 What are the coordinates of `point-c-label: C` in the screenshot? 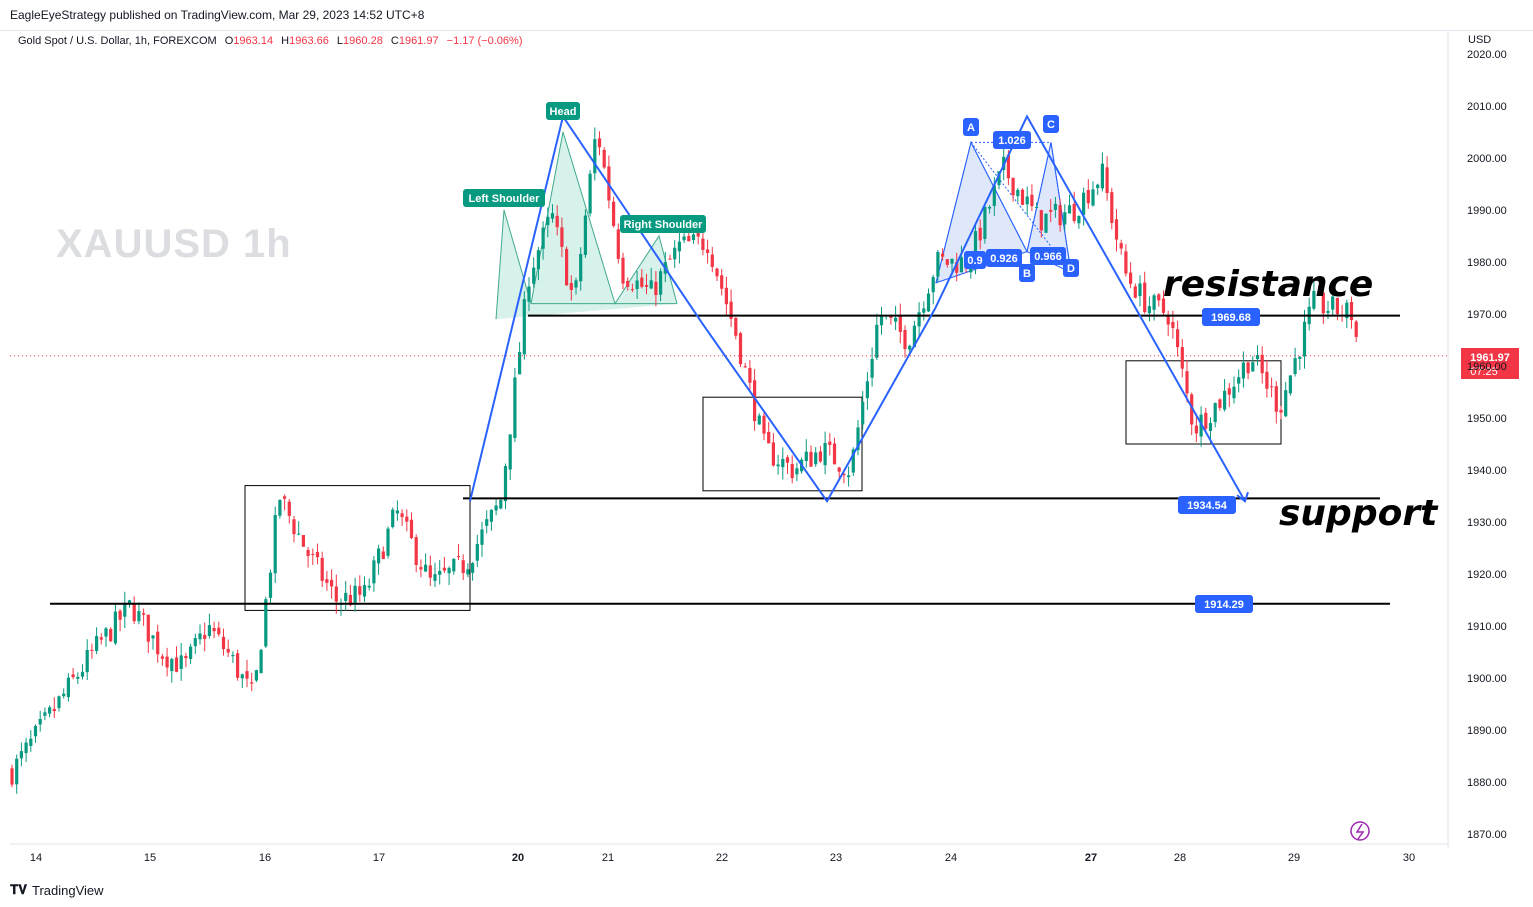 It's located at (1051, 124).